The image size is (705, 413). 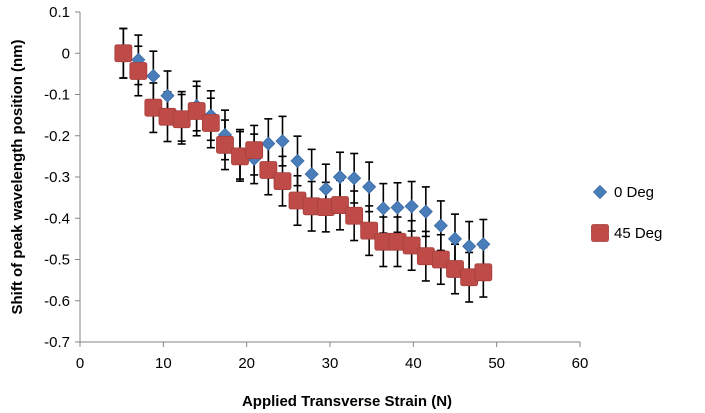 I want to click on y-axis-title: Shift of peak wavelength position (nm), so click(x=17, y=176).